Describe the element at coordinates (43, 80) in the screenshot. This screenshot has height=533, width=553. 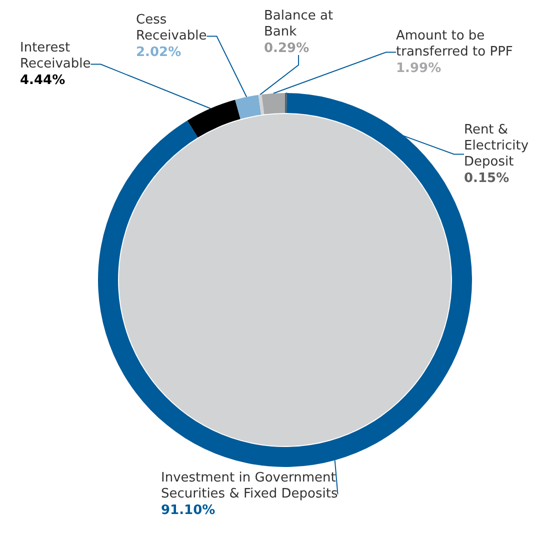
I see `data-label: 4.44%` at that location.